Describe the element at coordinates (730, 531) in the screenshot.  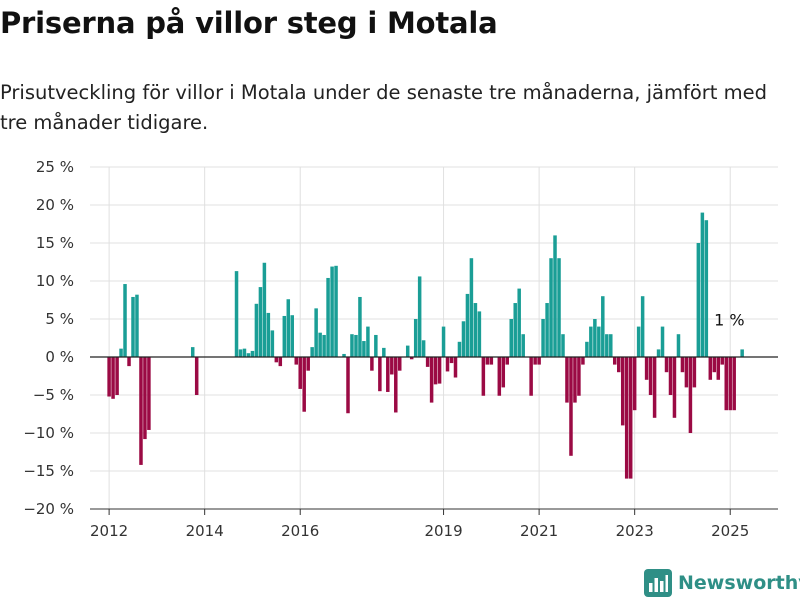
I see `x-tick-label: 2025` at that location.